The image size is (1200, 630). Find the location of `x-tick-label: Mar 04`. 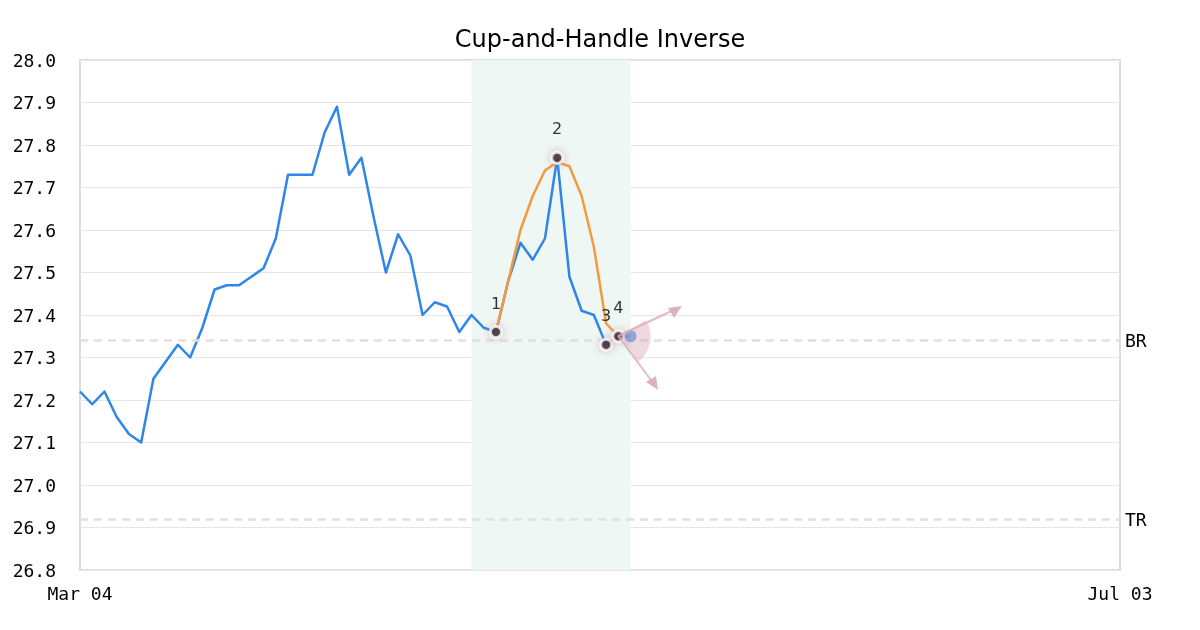

x-tick-label: Mar 04 is located at coordinates (80, 593).